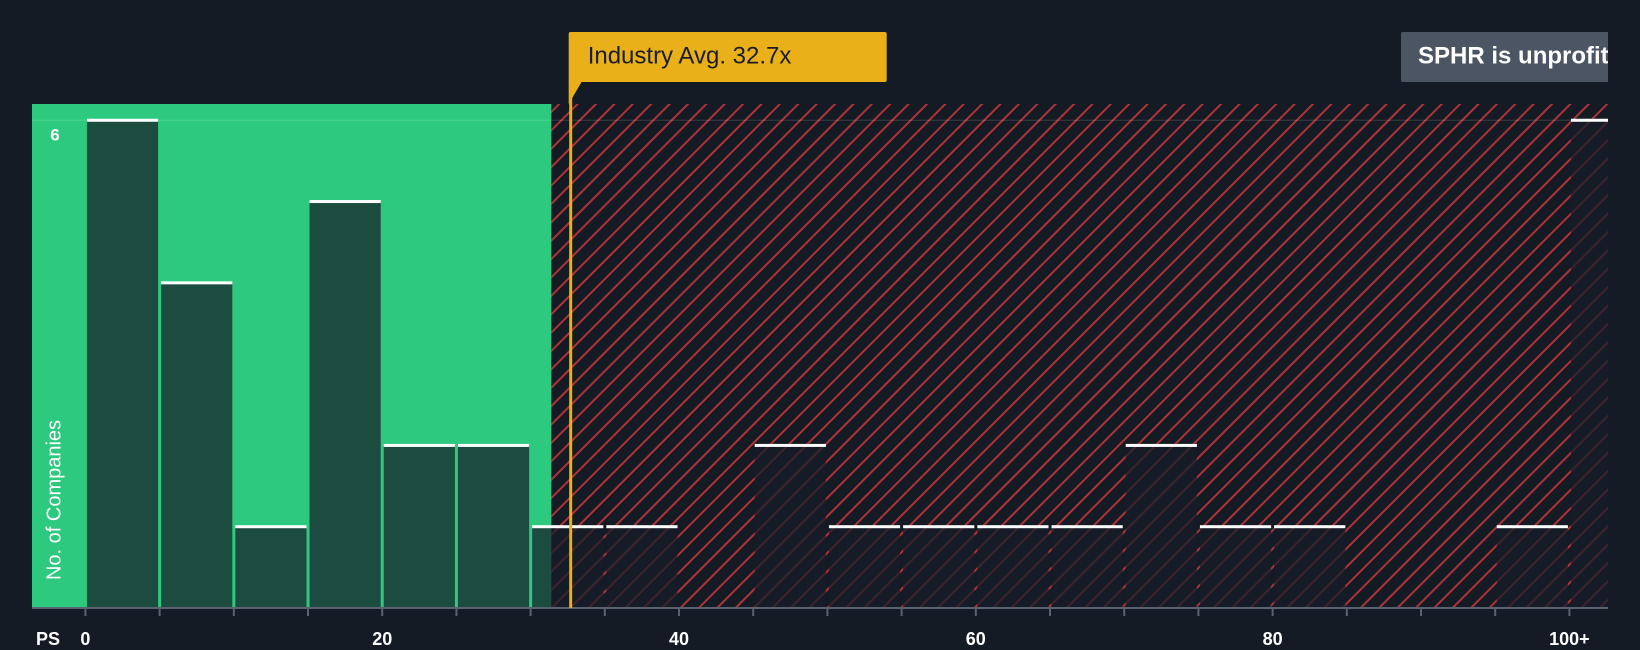  I want to click on x-tick-label: 80, so click(1273, 639).